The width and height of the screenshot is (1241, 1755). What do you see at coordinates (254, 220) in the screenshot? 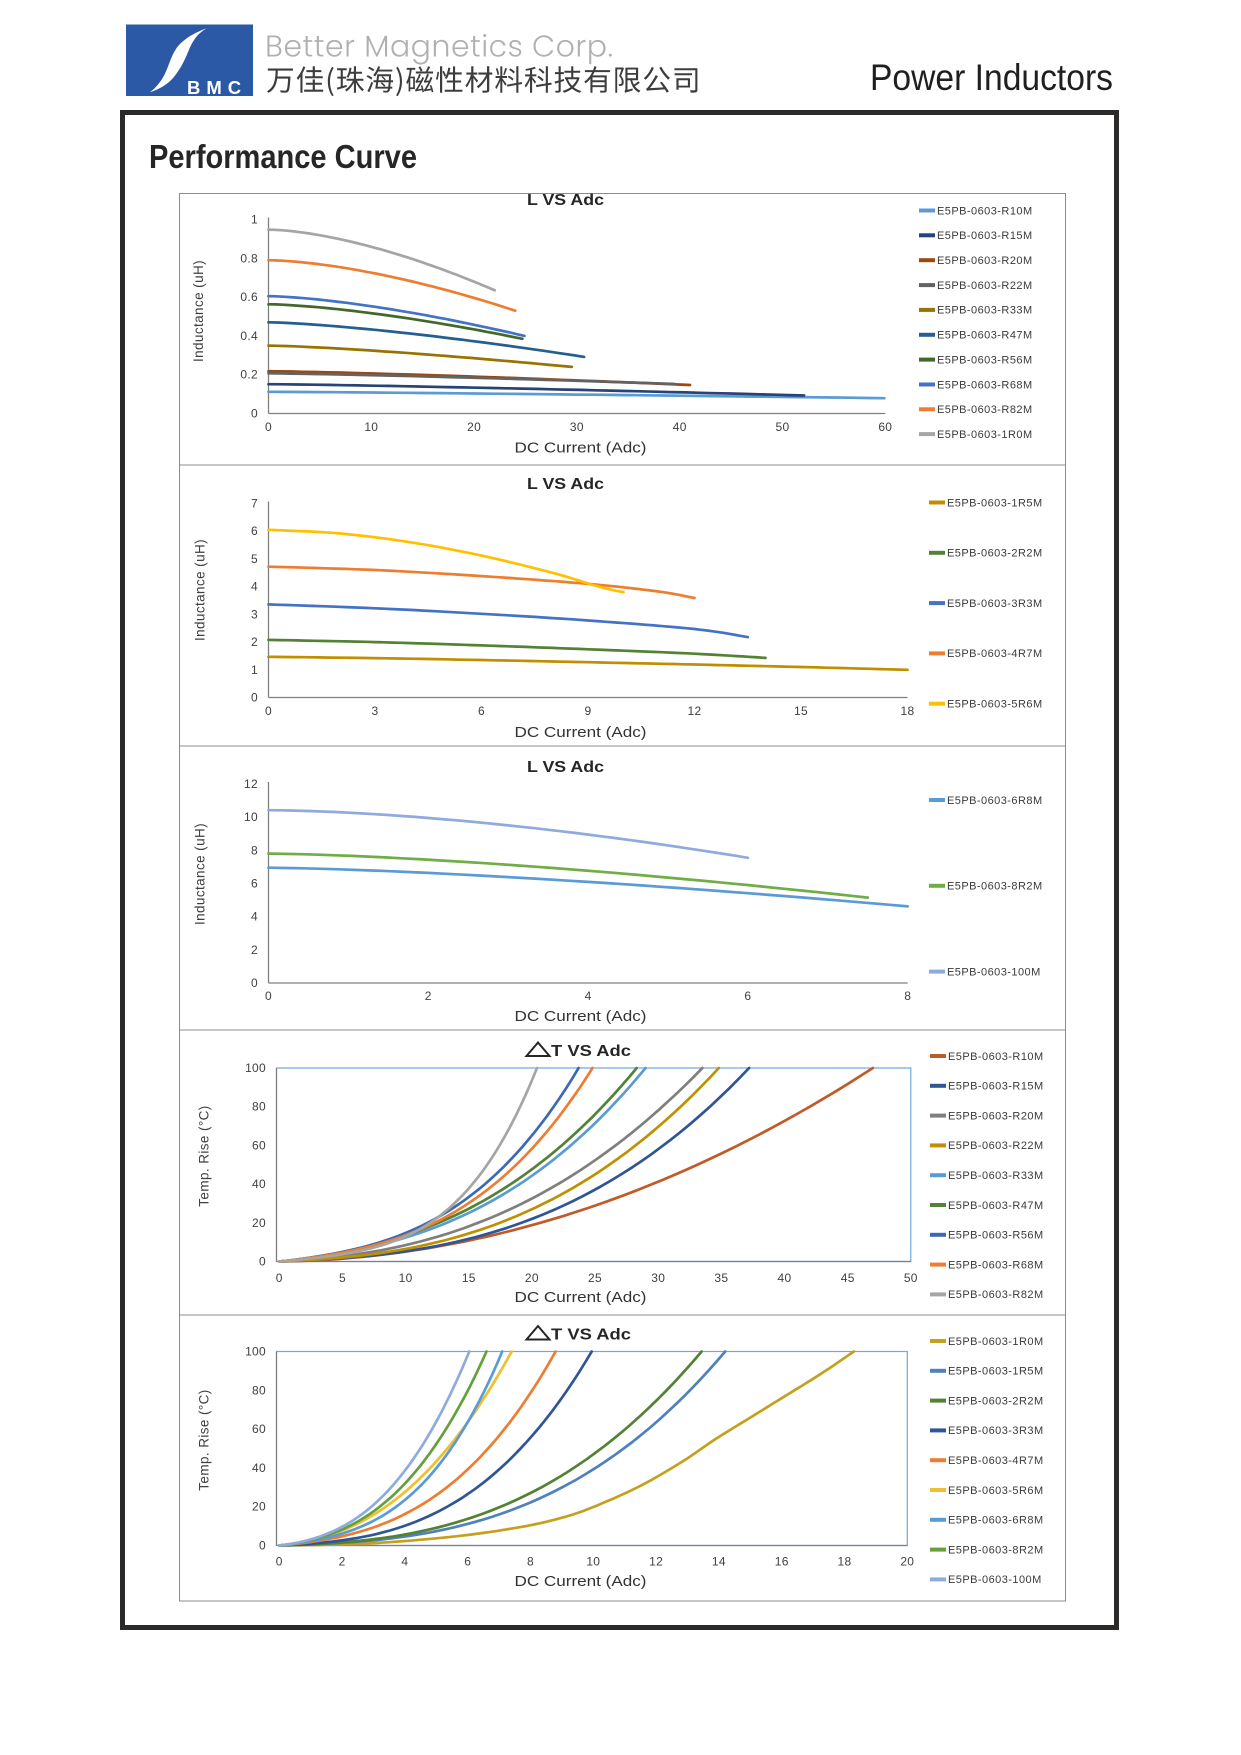
I see `svg-text: 1` at bounding box center [254, 220].